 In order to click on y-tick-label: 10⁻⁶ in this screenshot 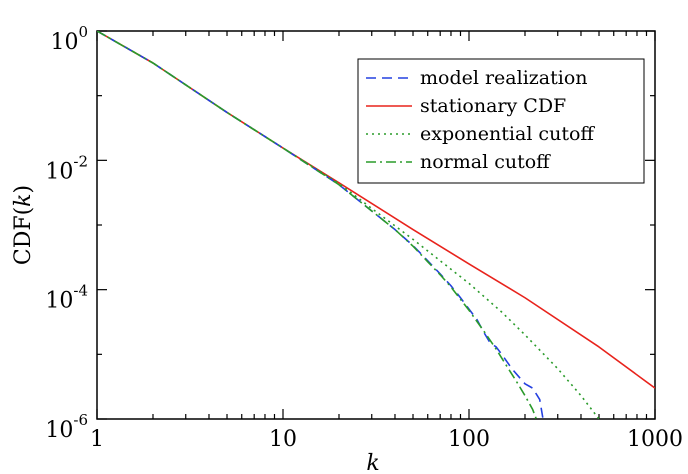, I will do `click(66, 427)`.